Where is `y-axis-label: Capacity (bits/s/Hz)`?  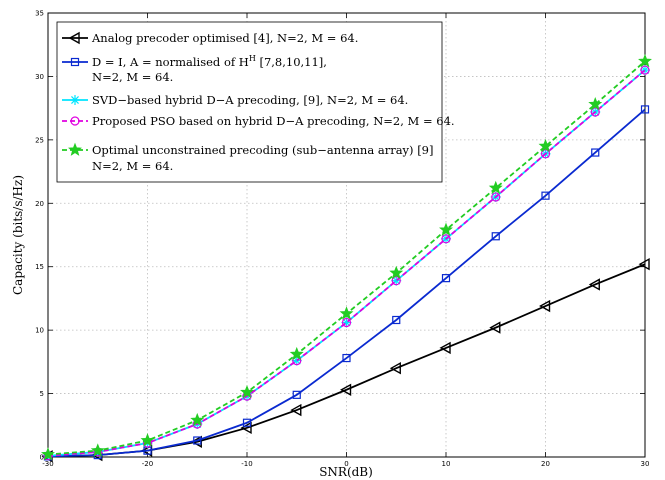
y-axis-label: Capacity (bits/s/Hz) is located at coordinates (18, 235).